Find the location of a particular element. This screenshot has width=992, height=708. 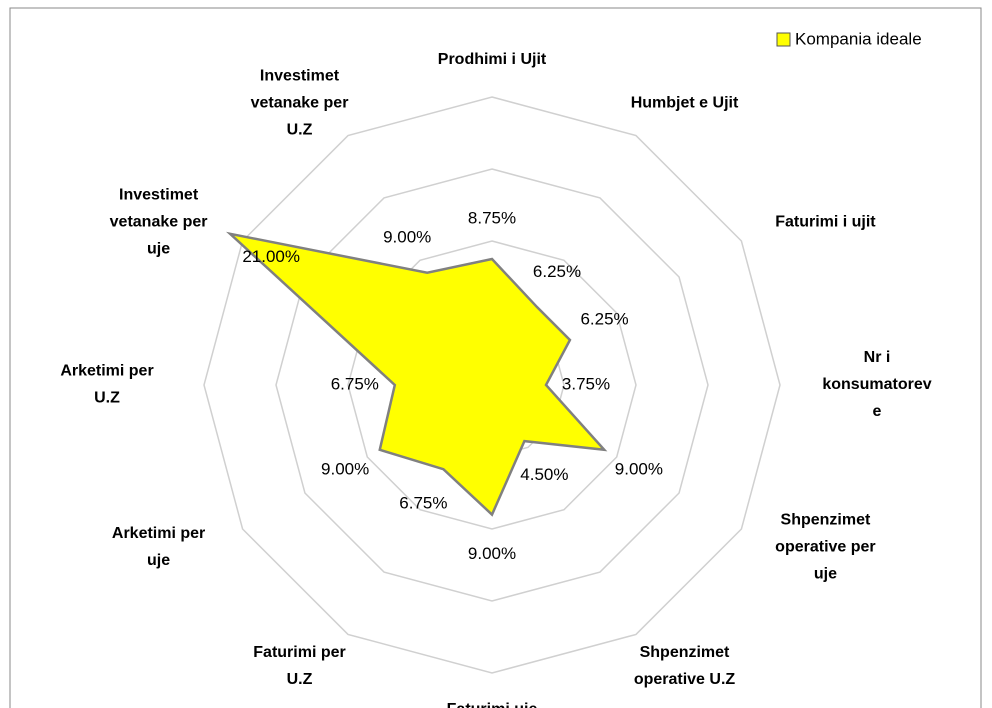

category-label: Faturimi i ujit is located at coordinates (825, 222).